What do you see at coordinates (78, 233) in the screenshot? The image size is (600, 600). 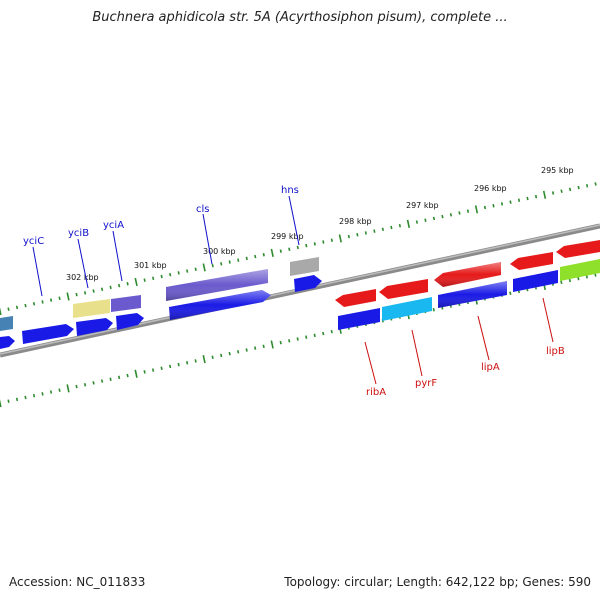 I see `gene-label-yciB: yciB` at bounding box center [78, 233].